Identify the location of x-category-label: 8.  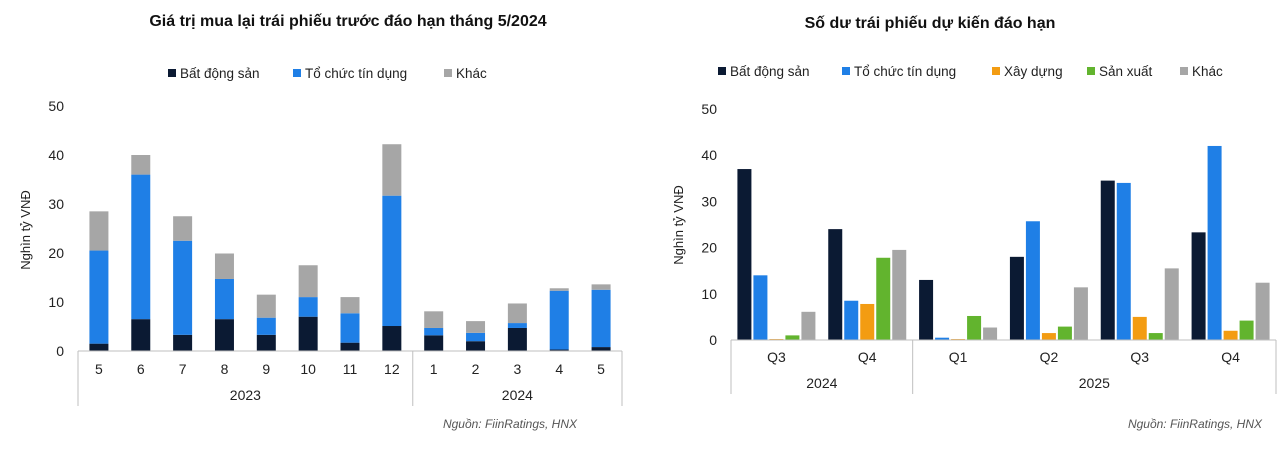
(225, 369).